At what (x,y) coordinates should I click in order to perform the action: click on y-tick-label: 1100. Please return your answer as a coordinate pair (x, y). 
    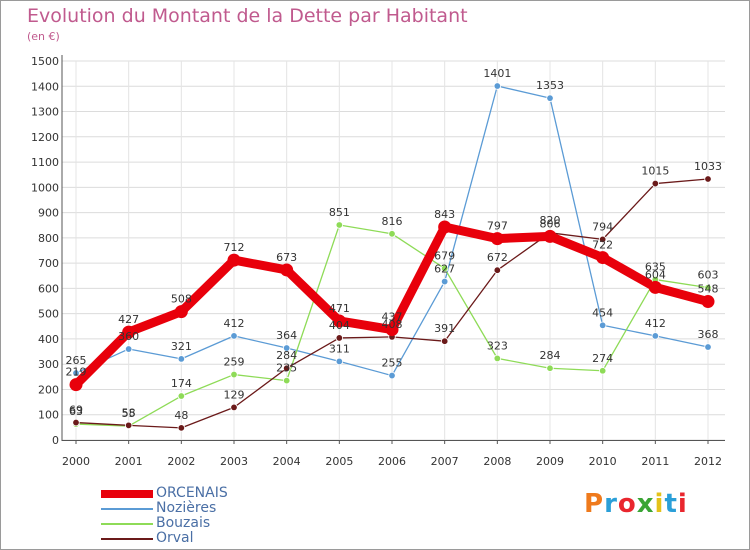
    Looking at the image, I should click on (45, 162).